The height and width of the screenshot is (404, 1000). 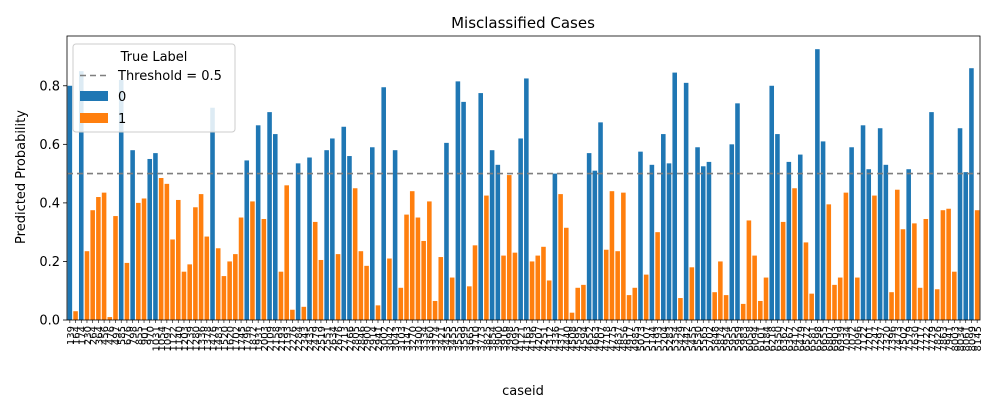 What do you see at coordinates (350, 338) in the screenshot?
I see `x-tick-label: 2766` at bounding box center [350, 338].